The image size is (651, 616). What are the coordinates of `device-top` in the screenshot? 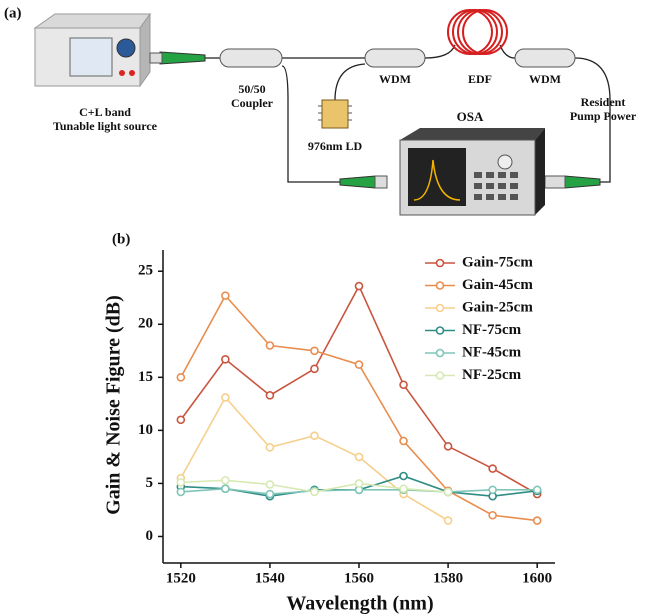 It's located at (92, 21).